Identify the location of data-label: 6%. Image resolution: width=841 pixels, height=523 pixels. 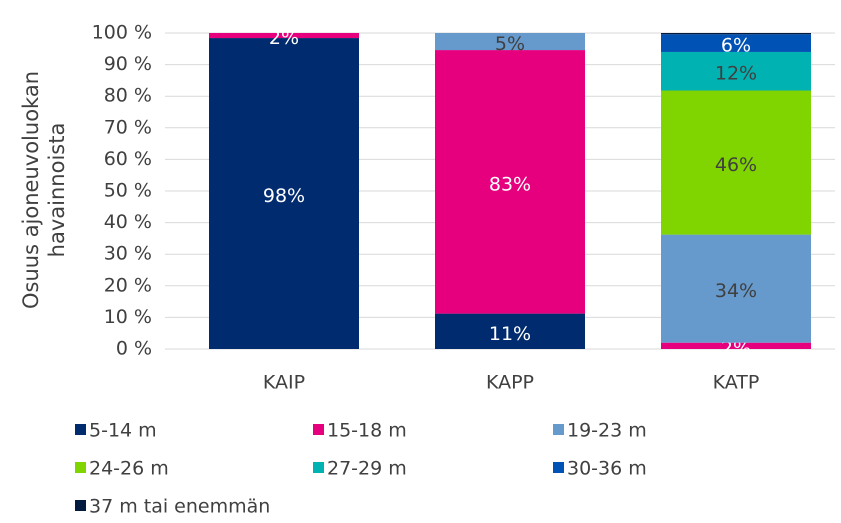
(736, 46).